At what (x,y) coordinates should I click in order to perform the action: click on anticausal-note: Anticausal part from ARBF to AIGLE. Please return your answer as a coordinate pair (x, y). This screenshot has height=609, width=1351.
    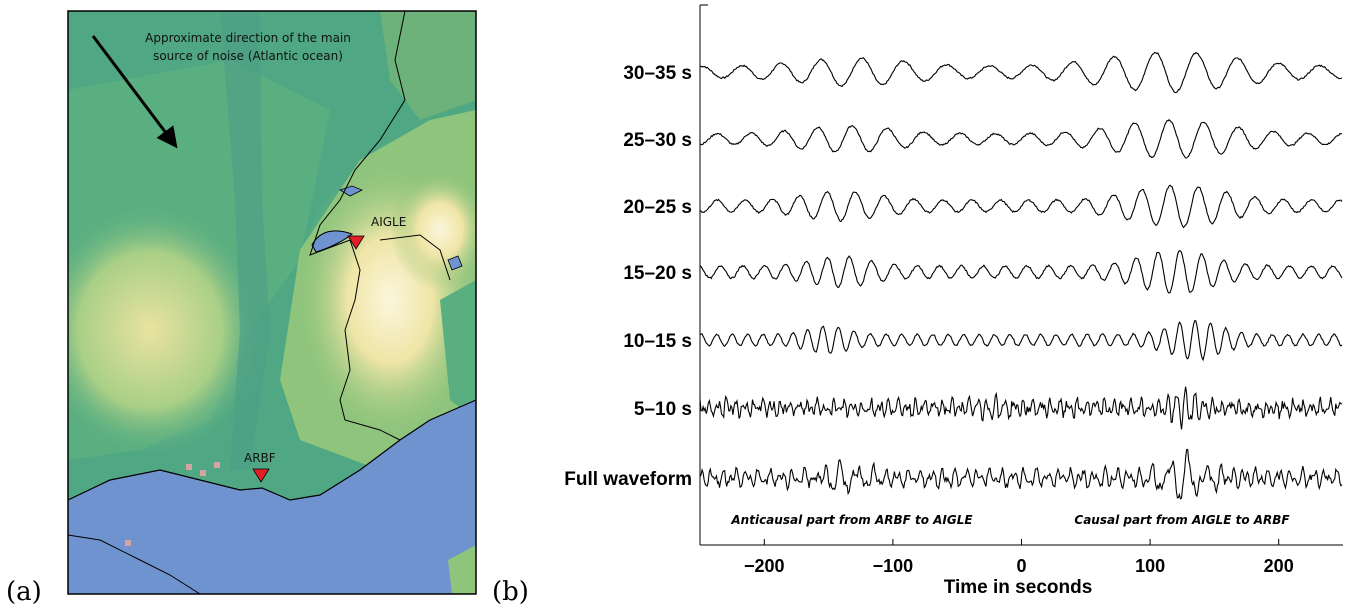
    Looking at the image, I should click on (851, 520).